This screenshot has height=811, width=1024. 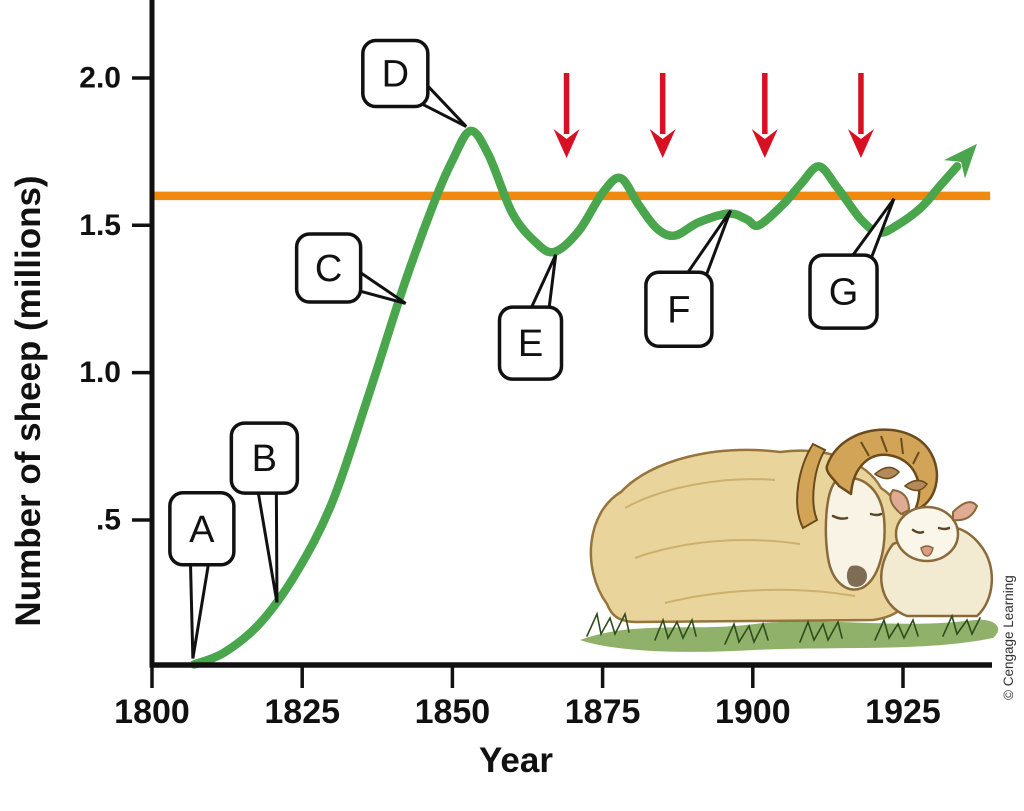 What do you see at coordinates (1008, 637) in the screenshot?
I see `copyright-credit: © Cengage Learning` at bounding box center [1008, 637].